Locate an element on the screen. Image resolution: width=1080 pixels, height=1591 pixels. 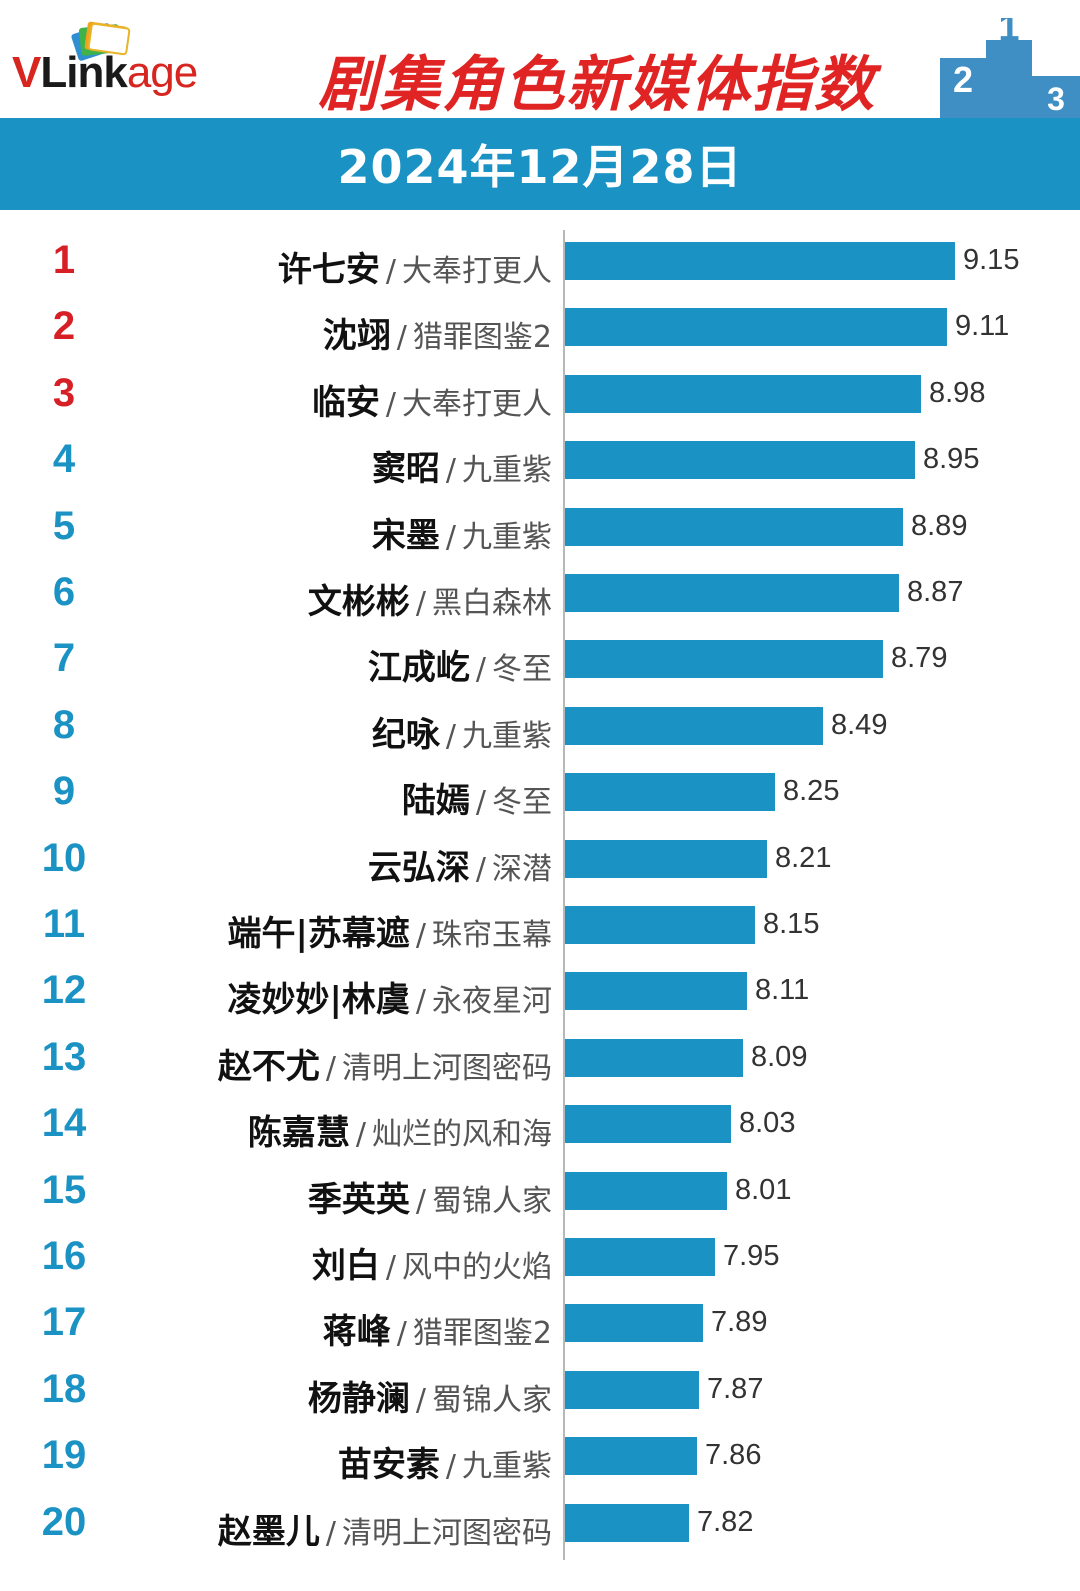
category-label: 陆嫣 / 冬至 is located at coordinates (477, 797).